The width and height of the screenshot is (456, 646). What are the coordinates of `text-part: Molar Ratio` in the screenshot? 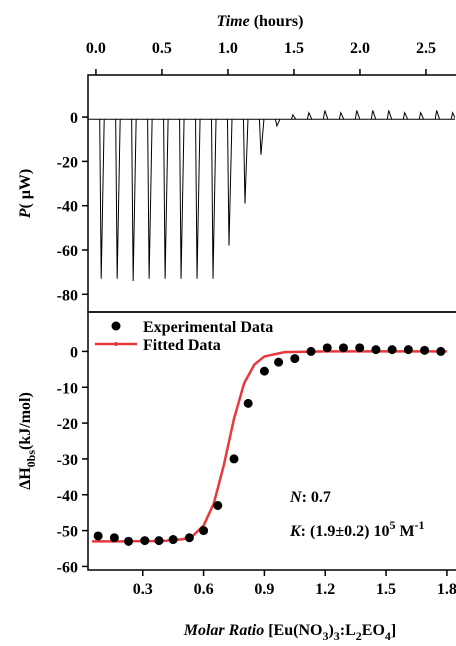 It's located at (223, 630).